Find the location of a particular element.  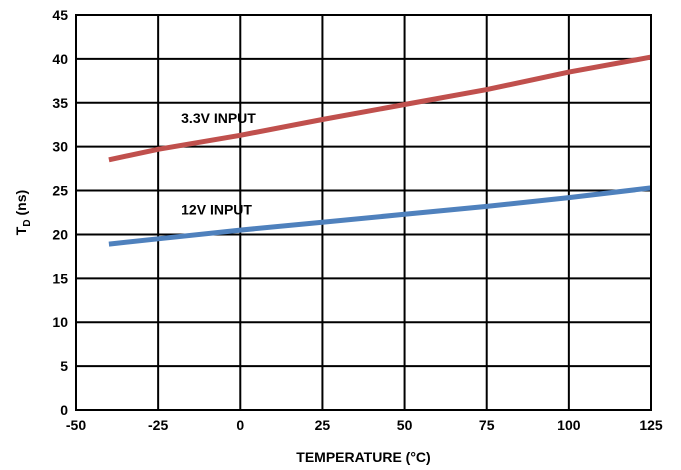

y-axis-title-unit: (ns) is located at coordinates (21, 205).